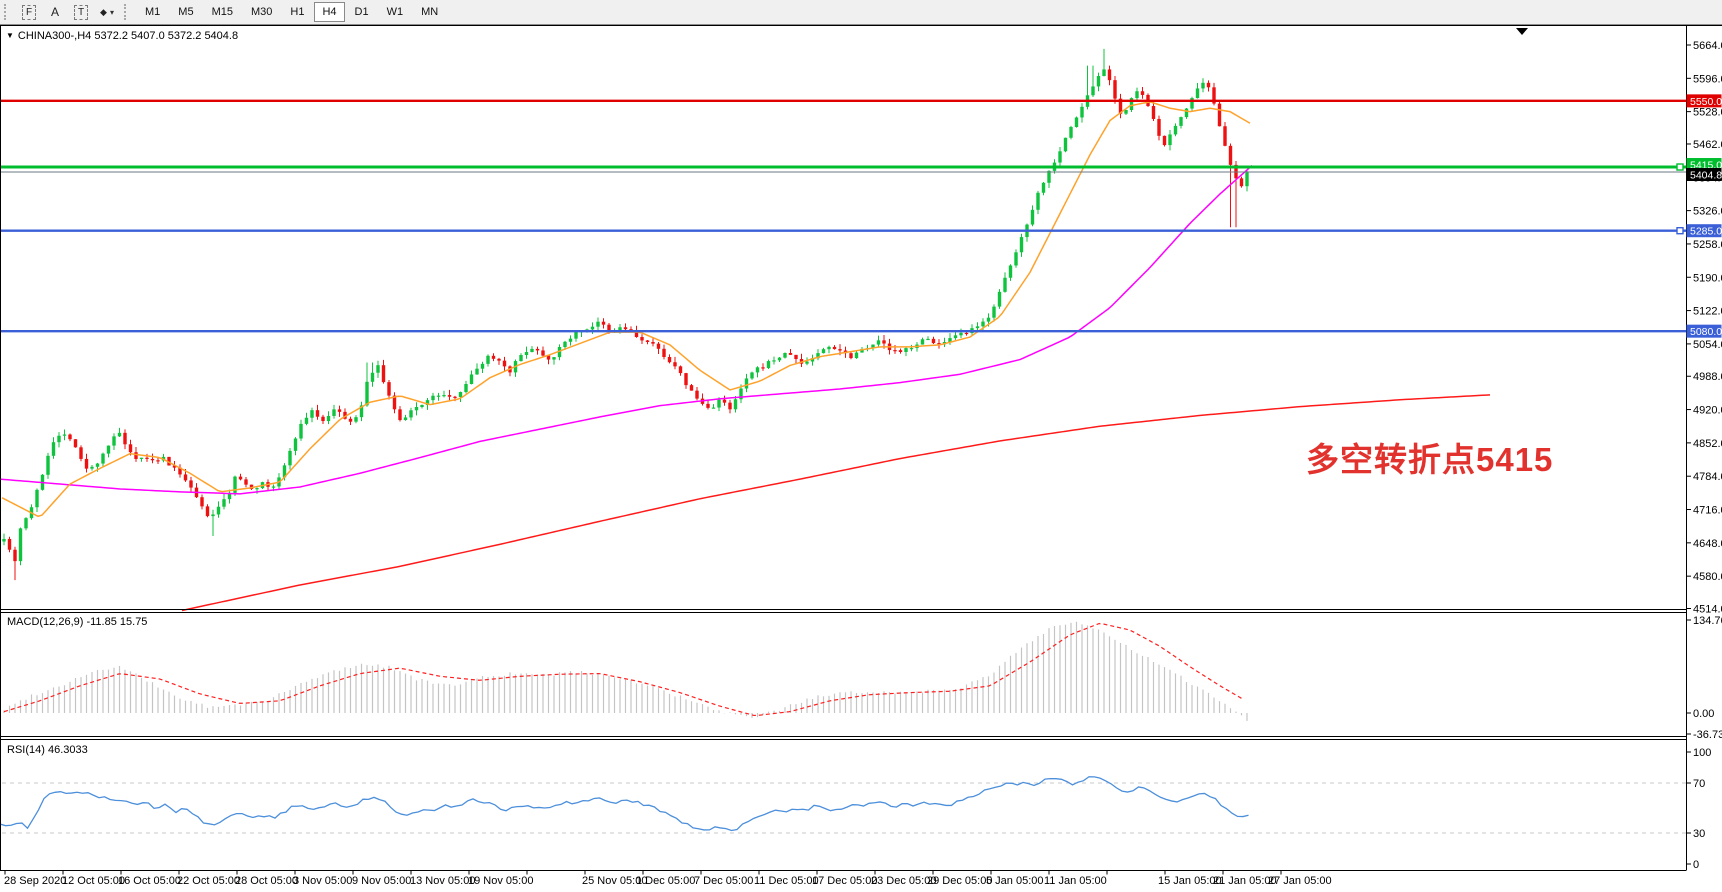  Describe the element at coordinates (261, 12) in the screenshot. I see `timeframe-m30-button: M30` at that location.